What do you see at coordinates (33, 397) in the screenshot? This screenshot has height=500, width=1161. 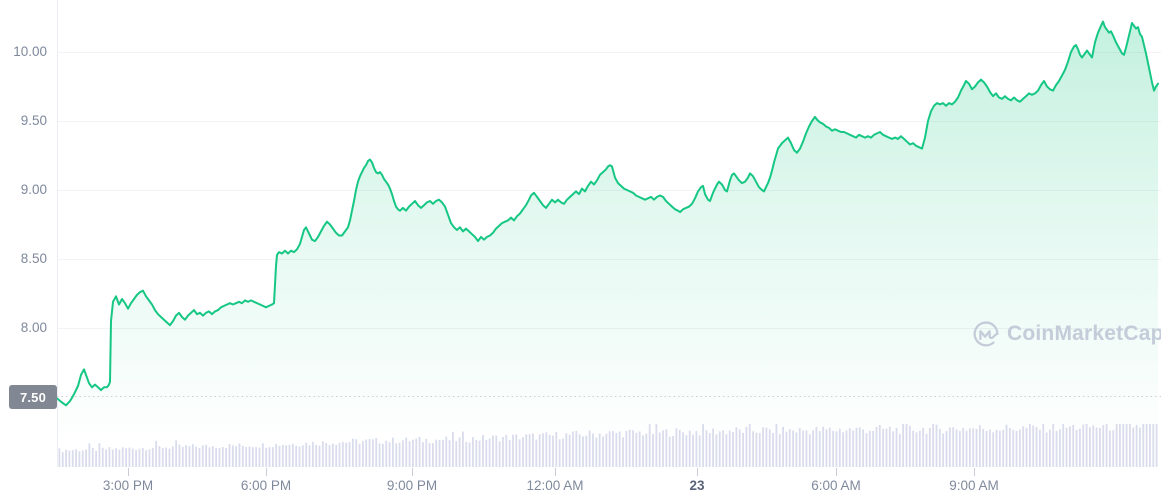 I see `current-price-label: 7.50` at bounding box center [33, 397].